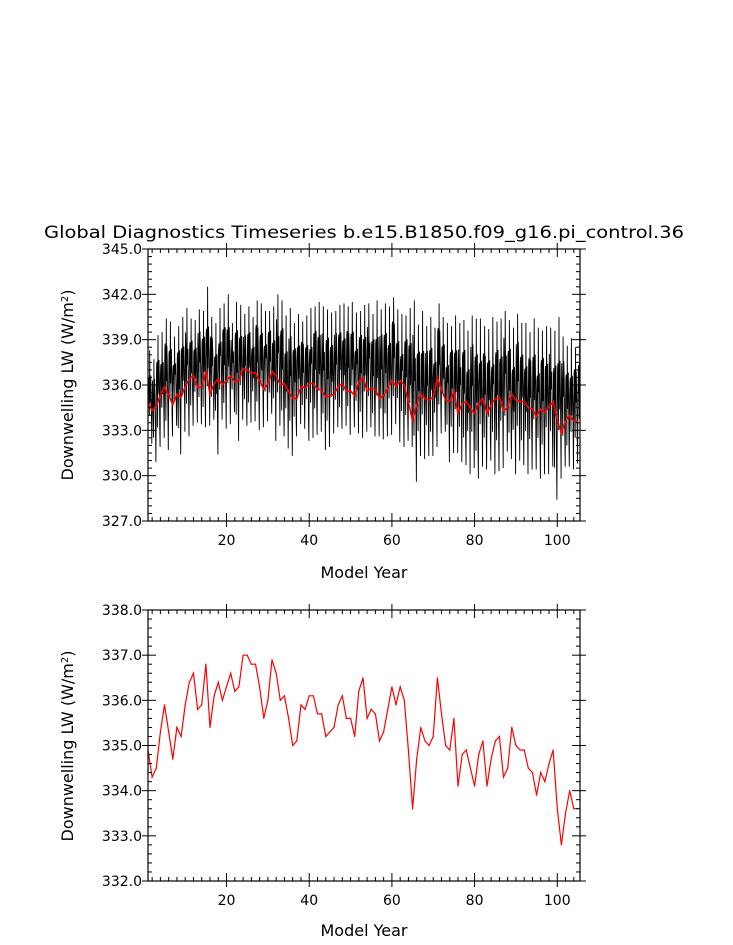  Describe the element at coordinates (65, 660) in the screenshot. I see `bottom-chart-ylabel-sup: 2` at that location.